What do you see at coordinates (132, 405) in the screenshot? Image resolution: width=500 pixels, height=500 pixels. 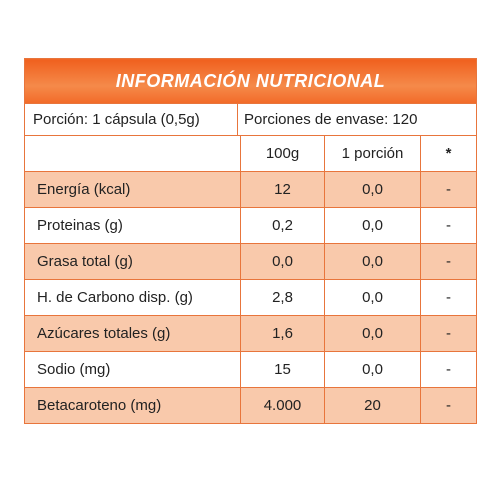 I see `nutrient-name: Betacaroteno (mg)` at bounding box center [132, 405].